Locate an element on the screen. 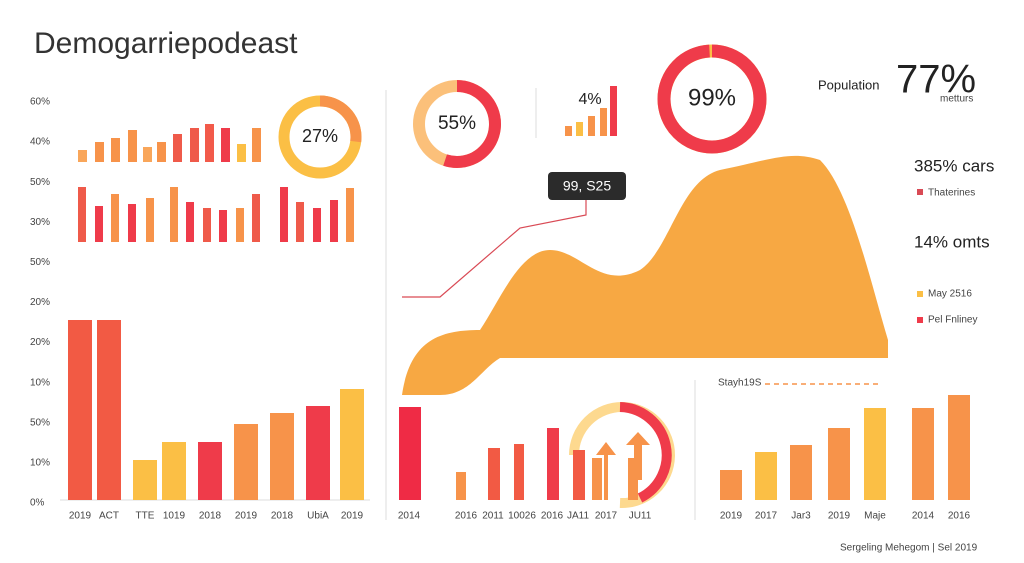 The width and height of the screenshot is (1024, 563). axis-label: 30% is located at coordinates (40, 222).